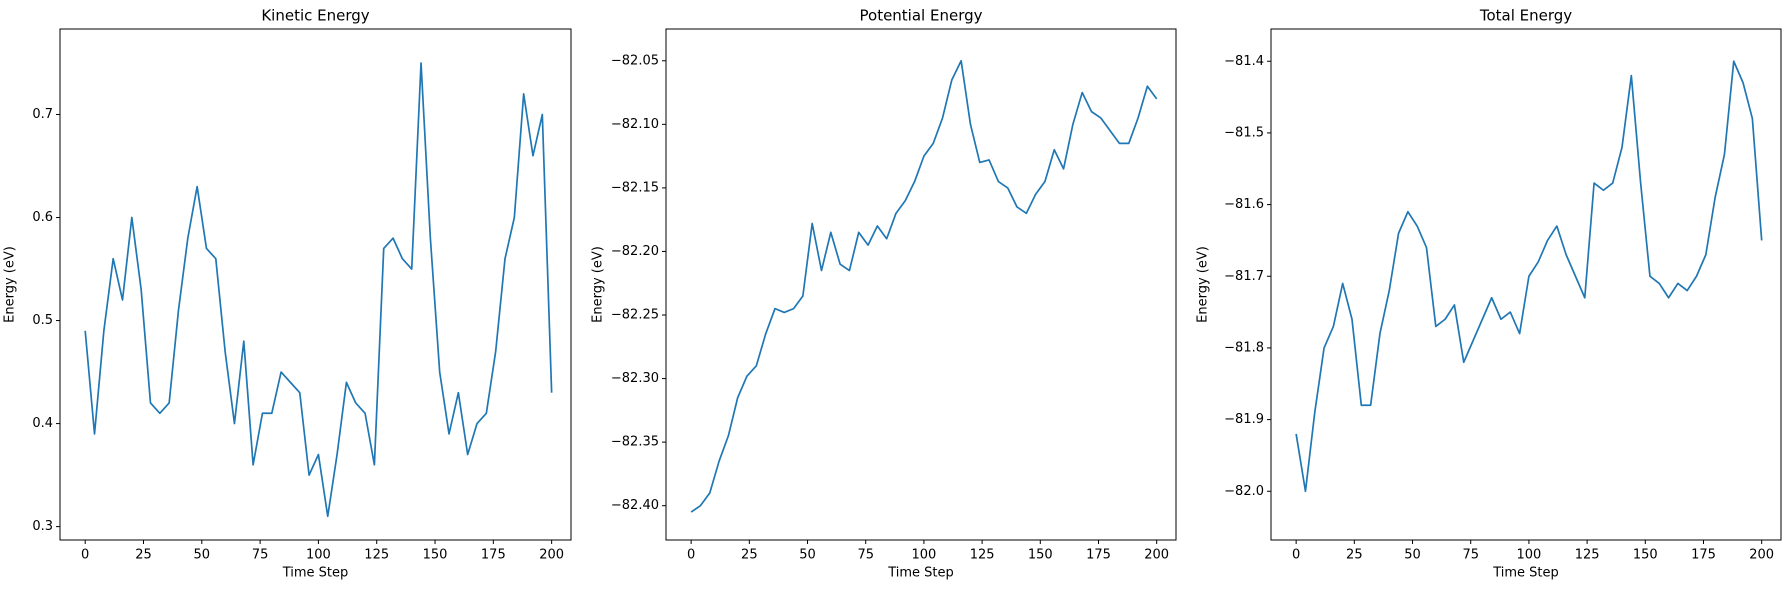 This screenshot has width=1790, height=590. I want to click on y-tick-label: 0.5, so click(42, 320).